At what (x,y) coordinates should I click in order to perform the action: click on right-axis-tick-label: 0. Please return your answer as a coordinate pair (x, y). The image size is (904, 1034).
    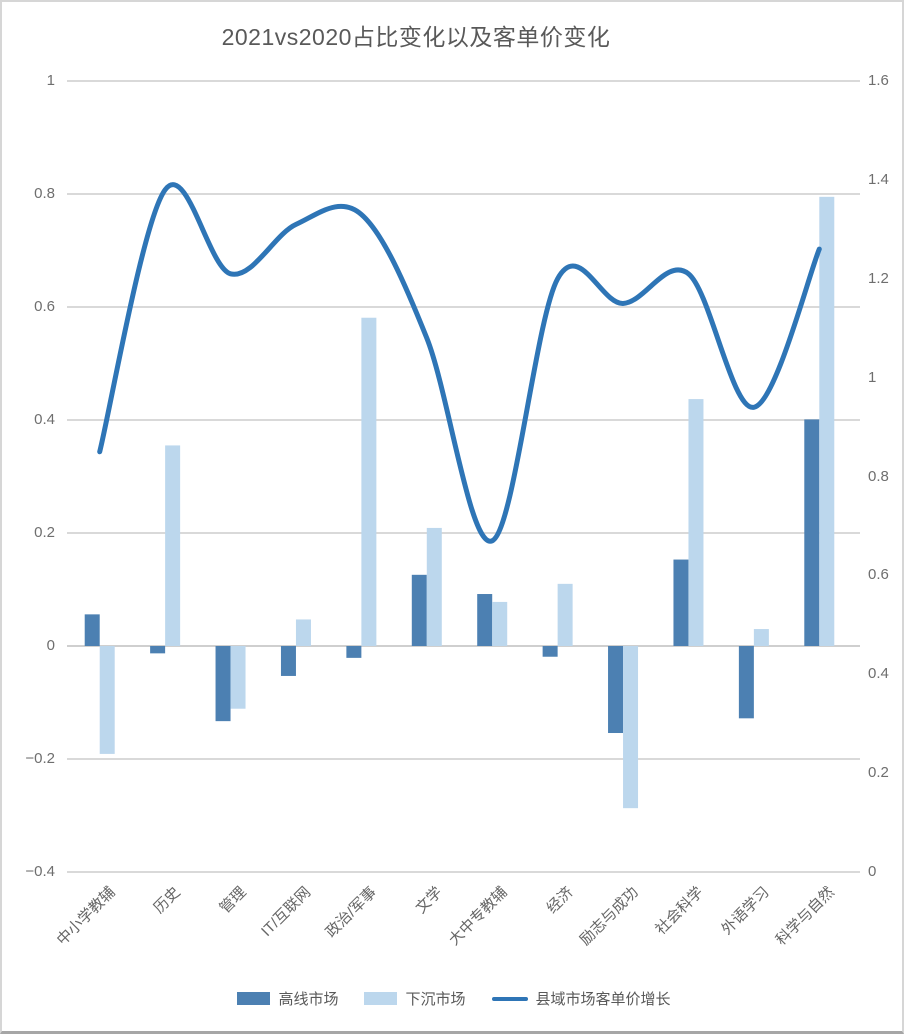
    Looking at the image, I should click on (872, 871).